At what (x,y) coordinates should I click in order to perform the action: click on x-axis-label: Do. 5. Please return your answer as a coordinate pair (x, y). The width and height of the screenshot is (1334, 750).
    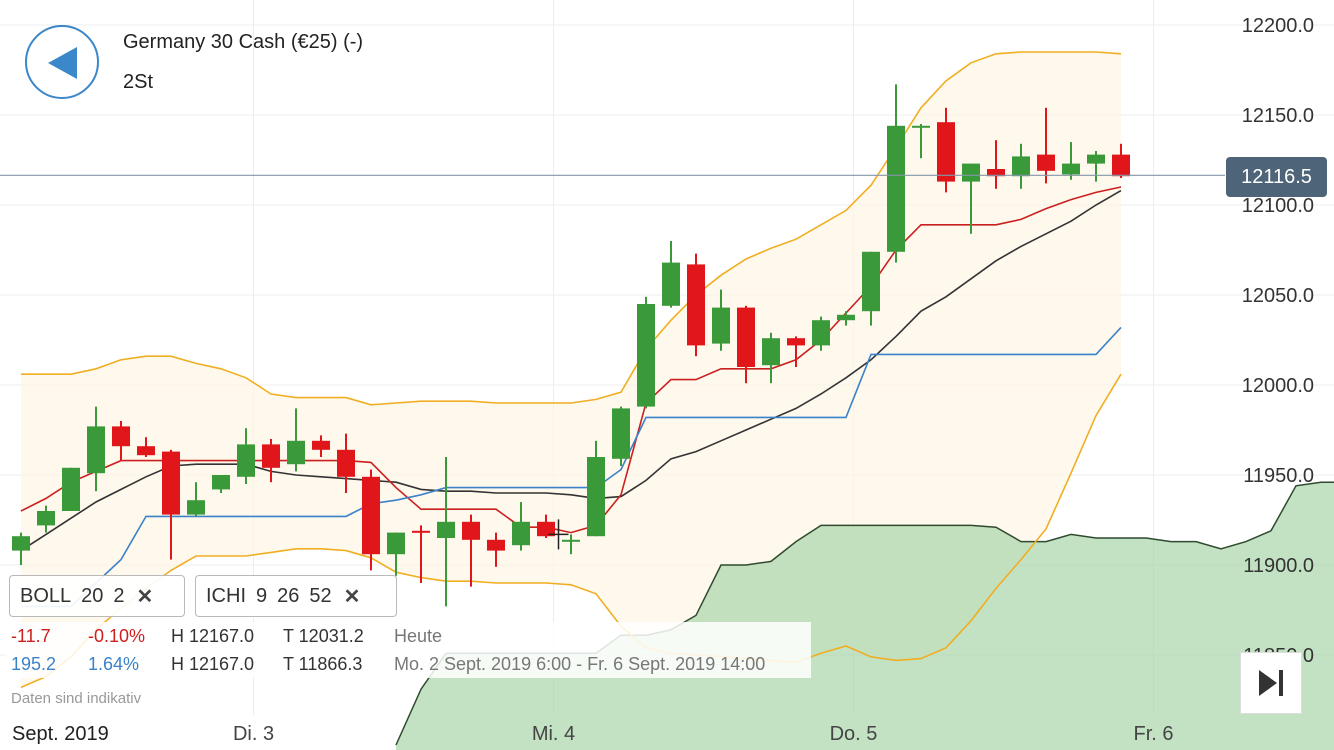
    Looking at the image, I should click on (854, 734).